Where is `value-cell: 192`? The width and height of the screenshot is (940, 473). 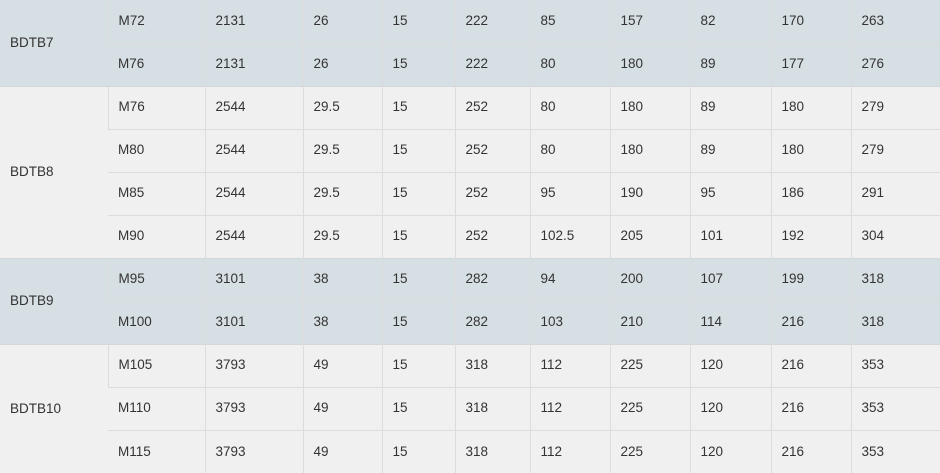
value-cell: 192 is located at coordinates (810, 236).